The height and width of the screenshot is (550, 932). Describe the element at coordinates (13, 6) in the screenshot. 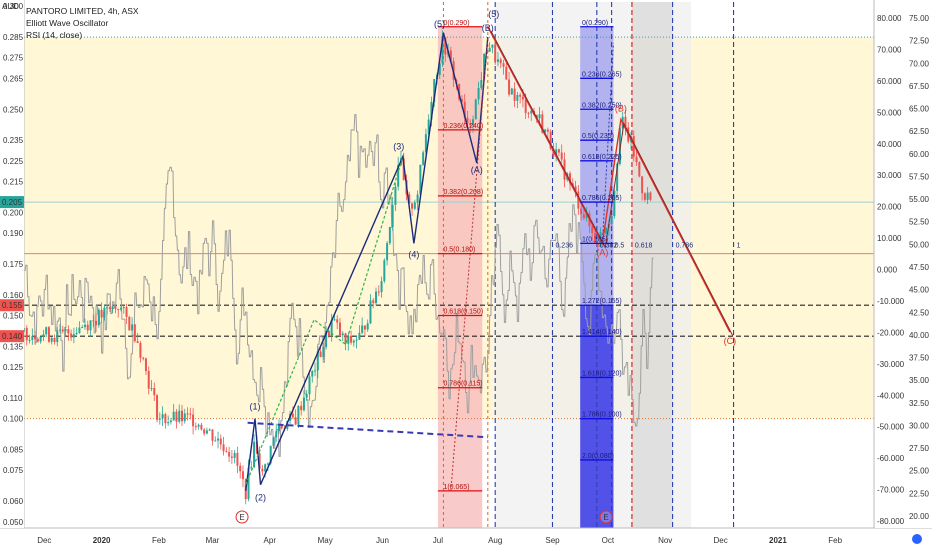

I see `left-tick-0: 0.300` at that location.